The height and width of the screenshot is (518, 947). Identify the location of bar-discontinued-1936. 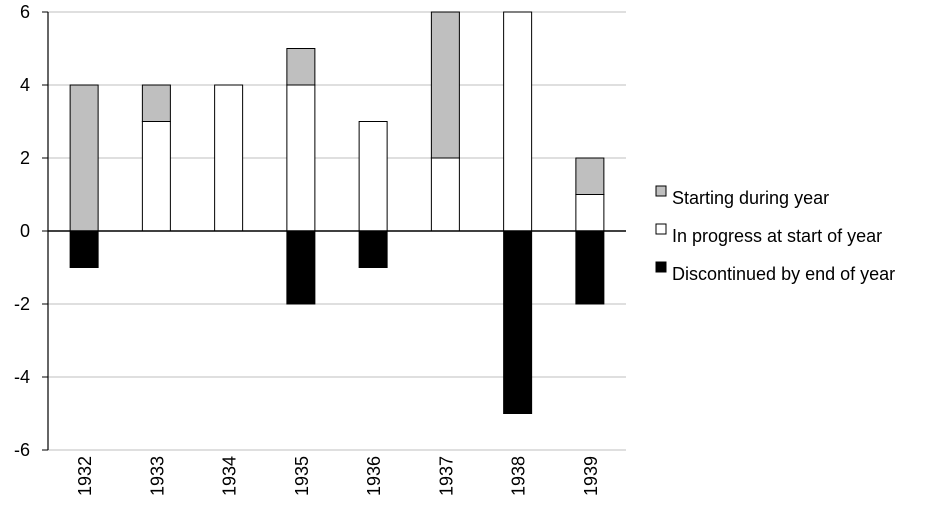
(373, 249).